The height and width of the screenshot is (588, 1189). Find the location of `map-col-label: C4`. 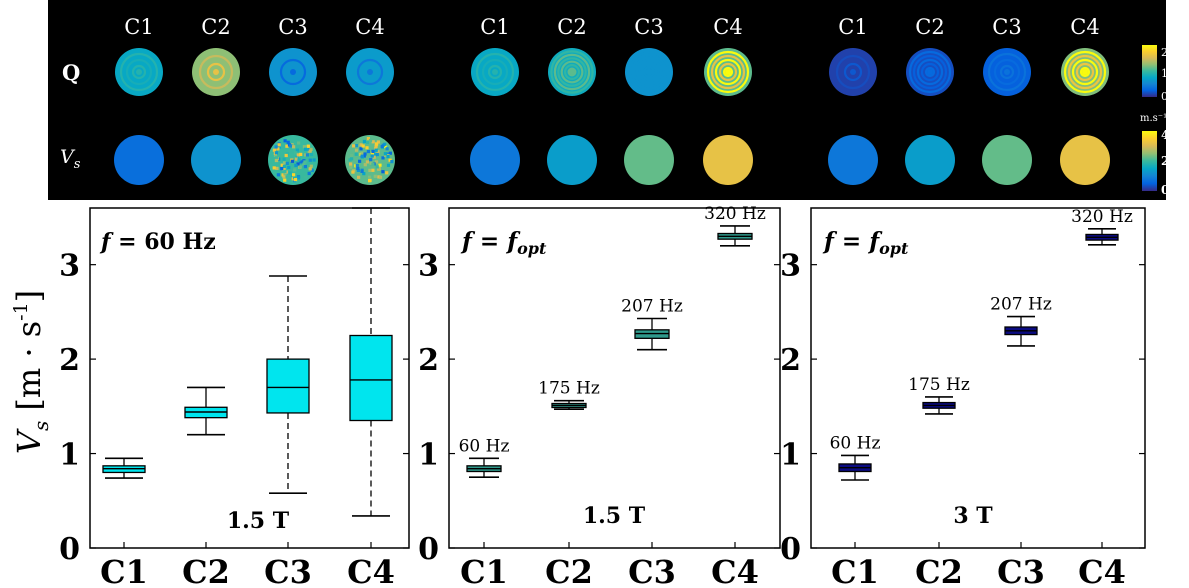

map-col-label: C4 is located at coordinates (727, 27).